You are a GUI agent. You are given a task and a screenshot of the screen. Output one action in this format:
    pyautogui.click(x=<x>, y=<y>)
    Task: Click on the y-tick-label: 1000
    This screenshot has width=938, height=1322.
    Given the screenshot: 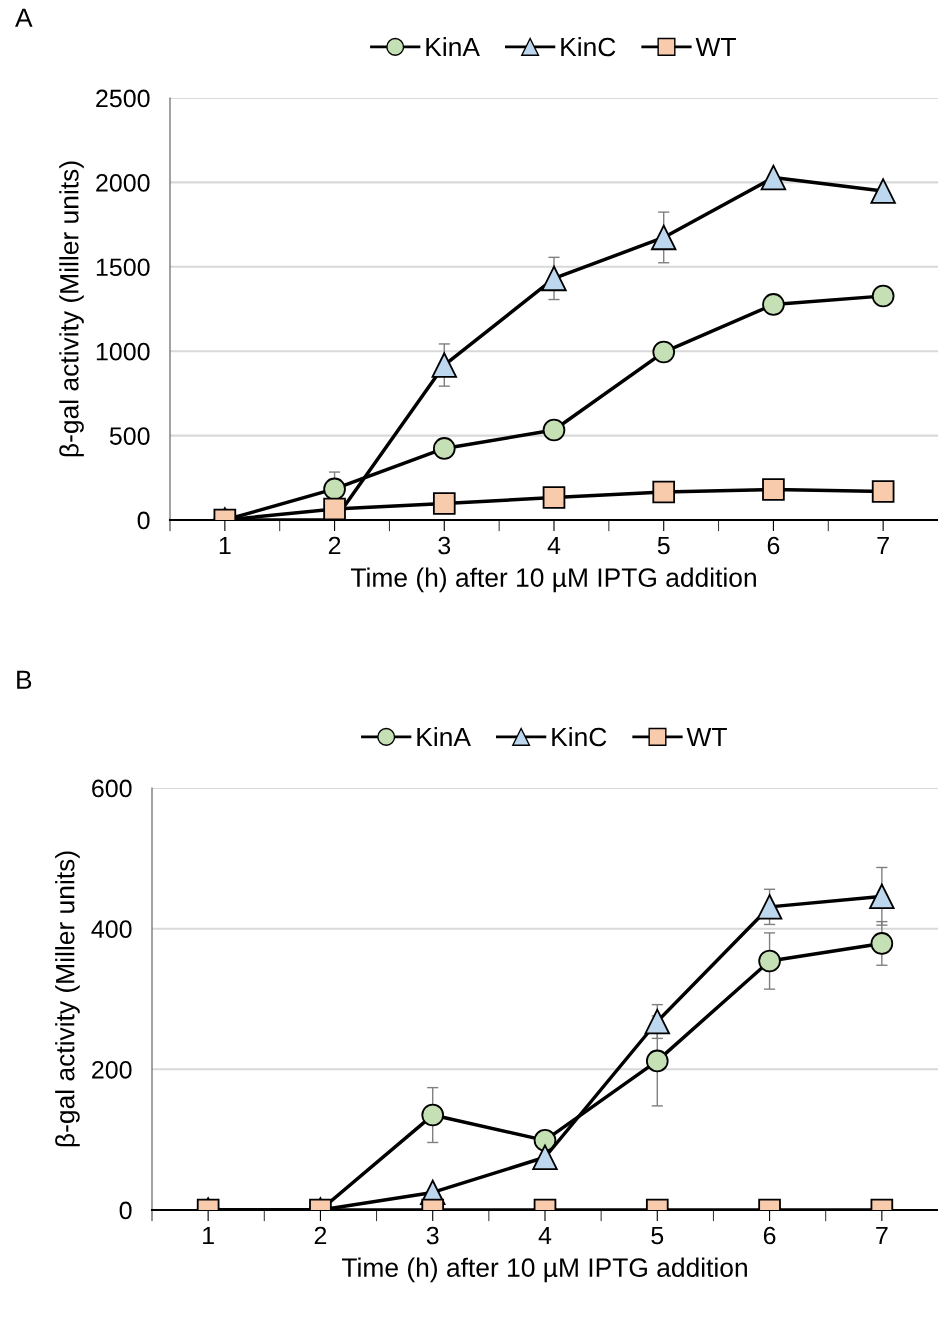 What is the action you would take?
    pyautogui.click(x=123, y=351)
    